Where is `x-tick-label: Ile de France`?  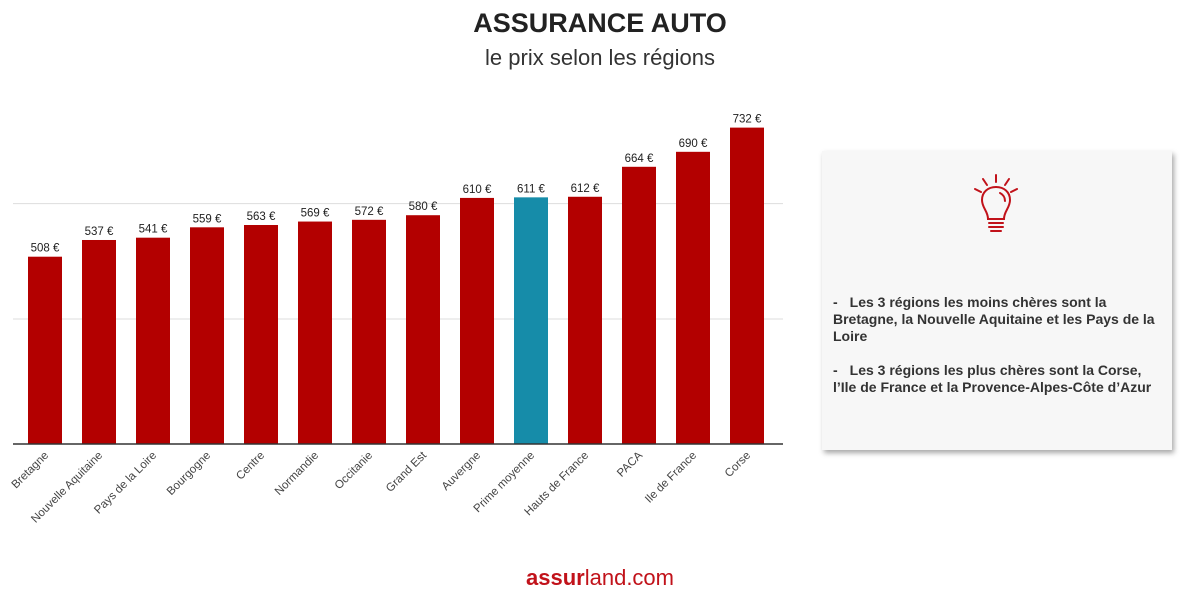 x-tick-label: Ile de France is located at coordinates (671, 478).